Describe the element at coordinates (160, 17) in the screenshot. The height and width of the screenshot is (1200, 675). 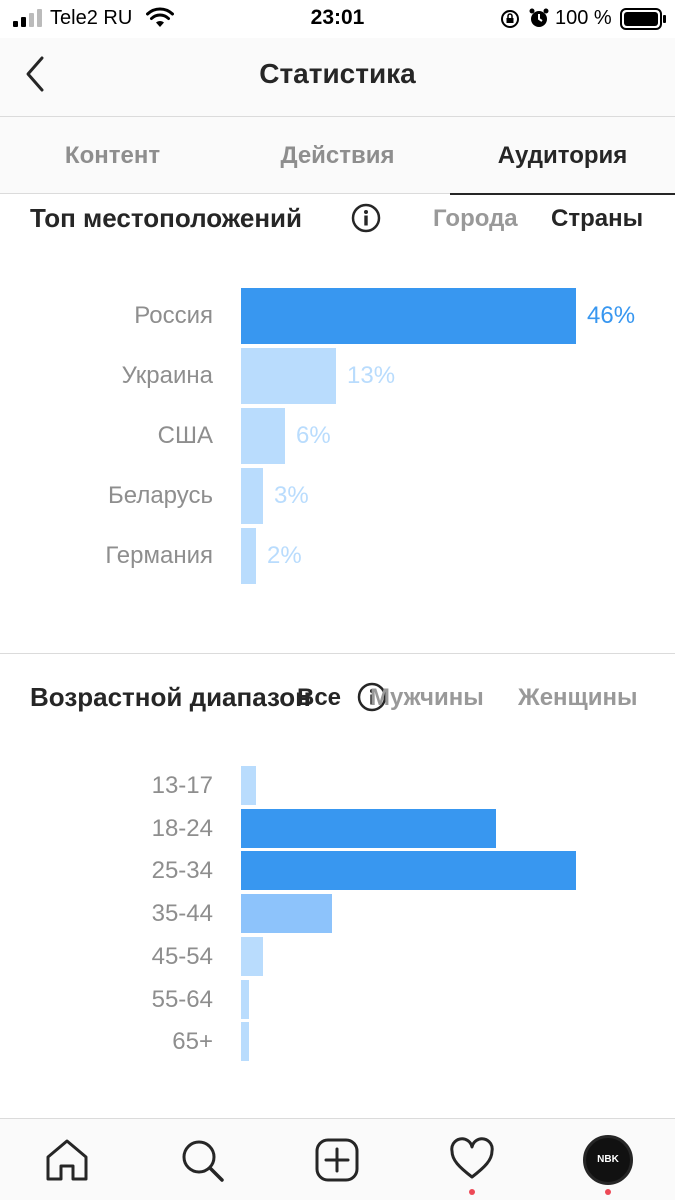
I see `wifi-icon` at that location.